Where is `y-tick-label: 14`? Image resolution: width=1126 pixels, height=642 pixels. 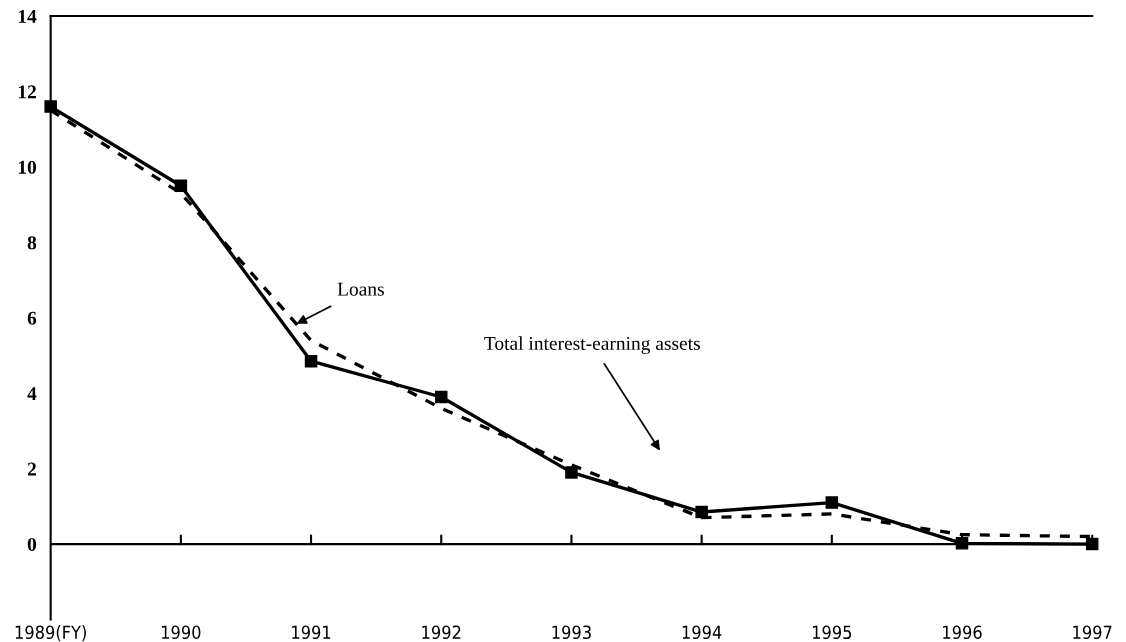 y-tick-label: 14 is located at coordinates (27, 16).